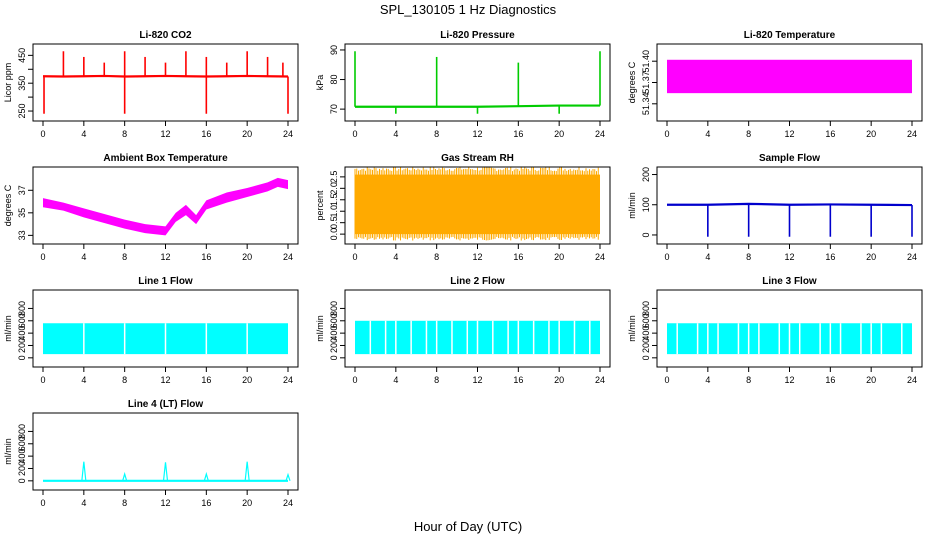 The height and width of the screenshot is (540, 936). What do you see at coordinates (22, 213) in the screenshot?
I see `panel-3-y-tick-label-1: 35` at bounding box center [22, 213].